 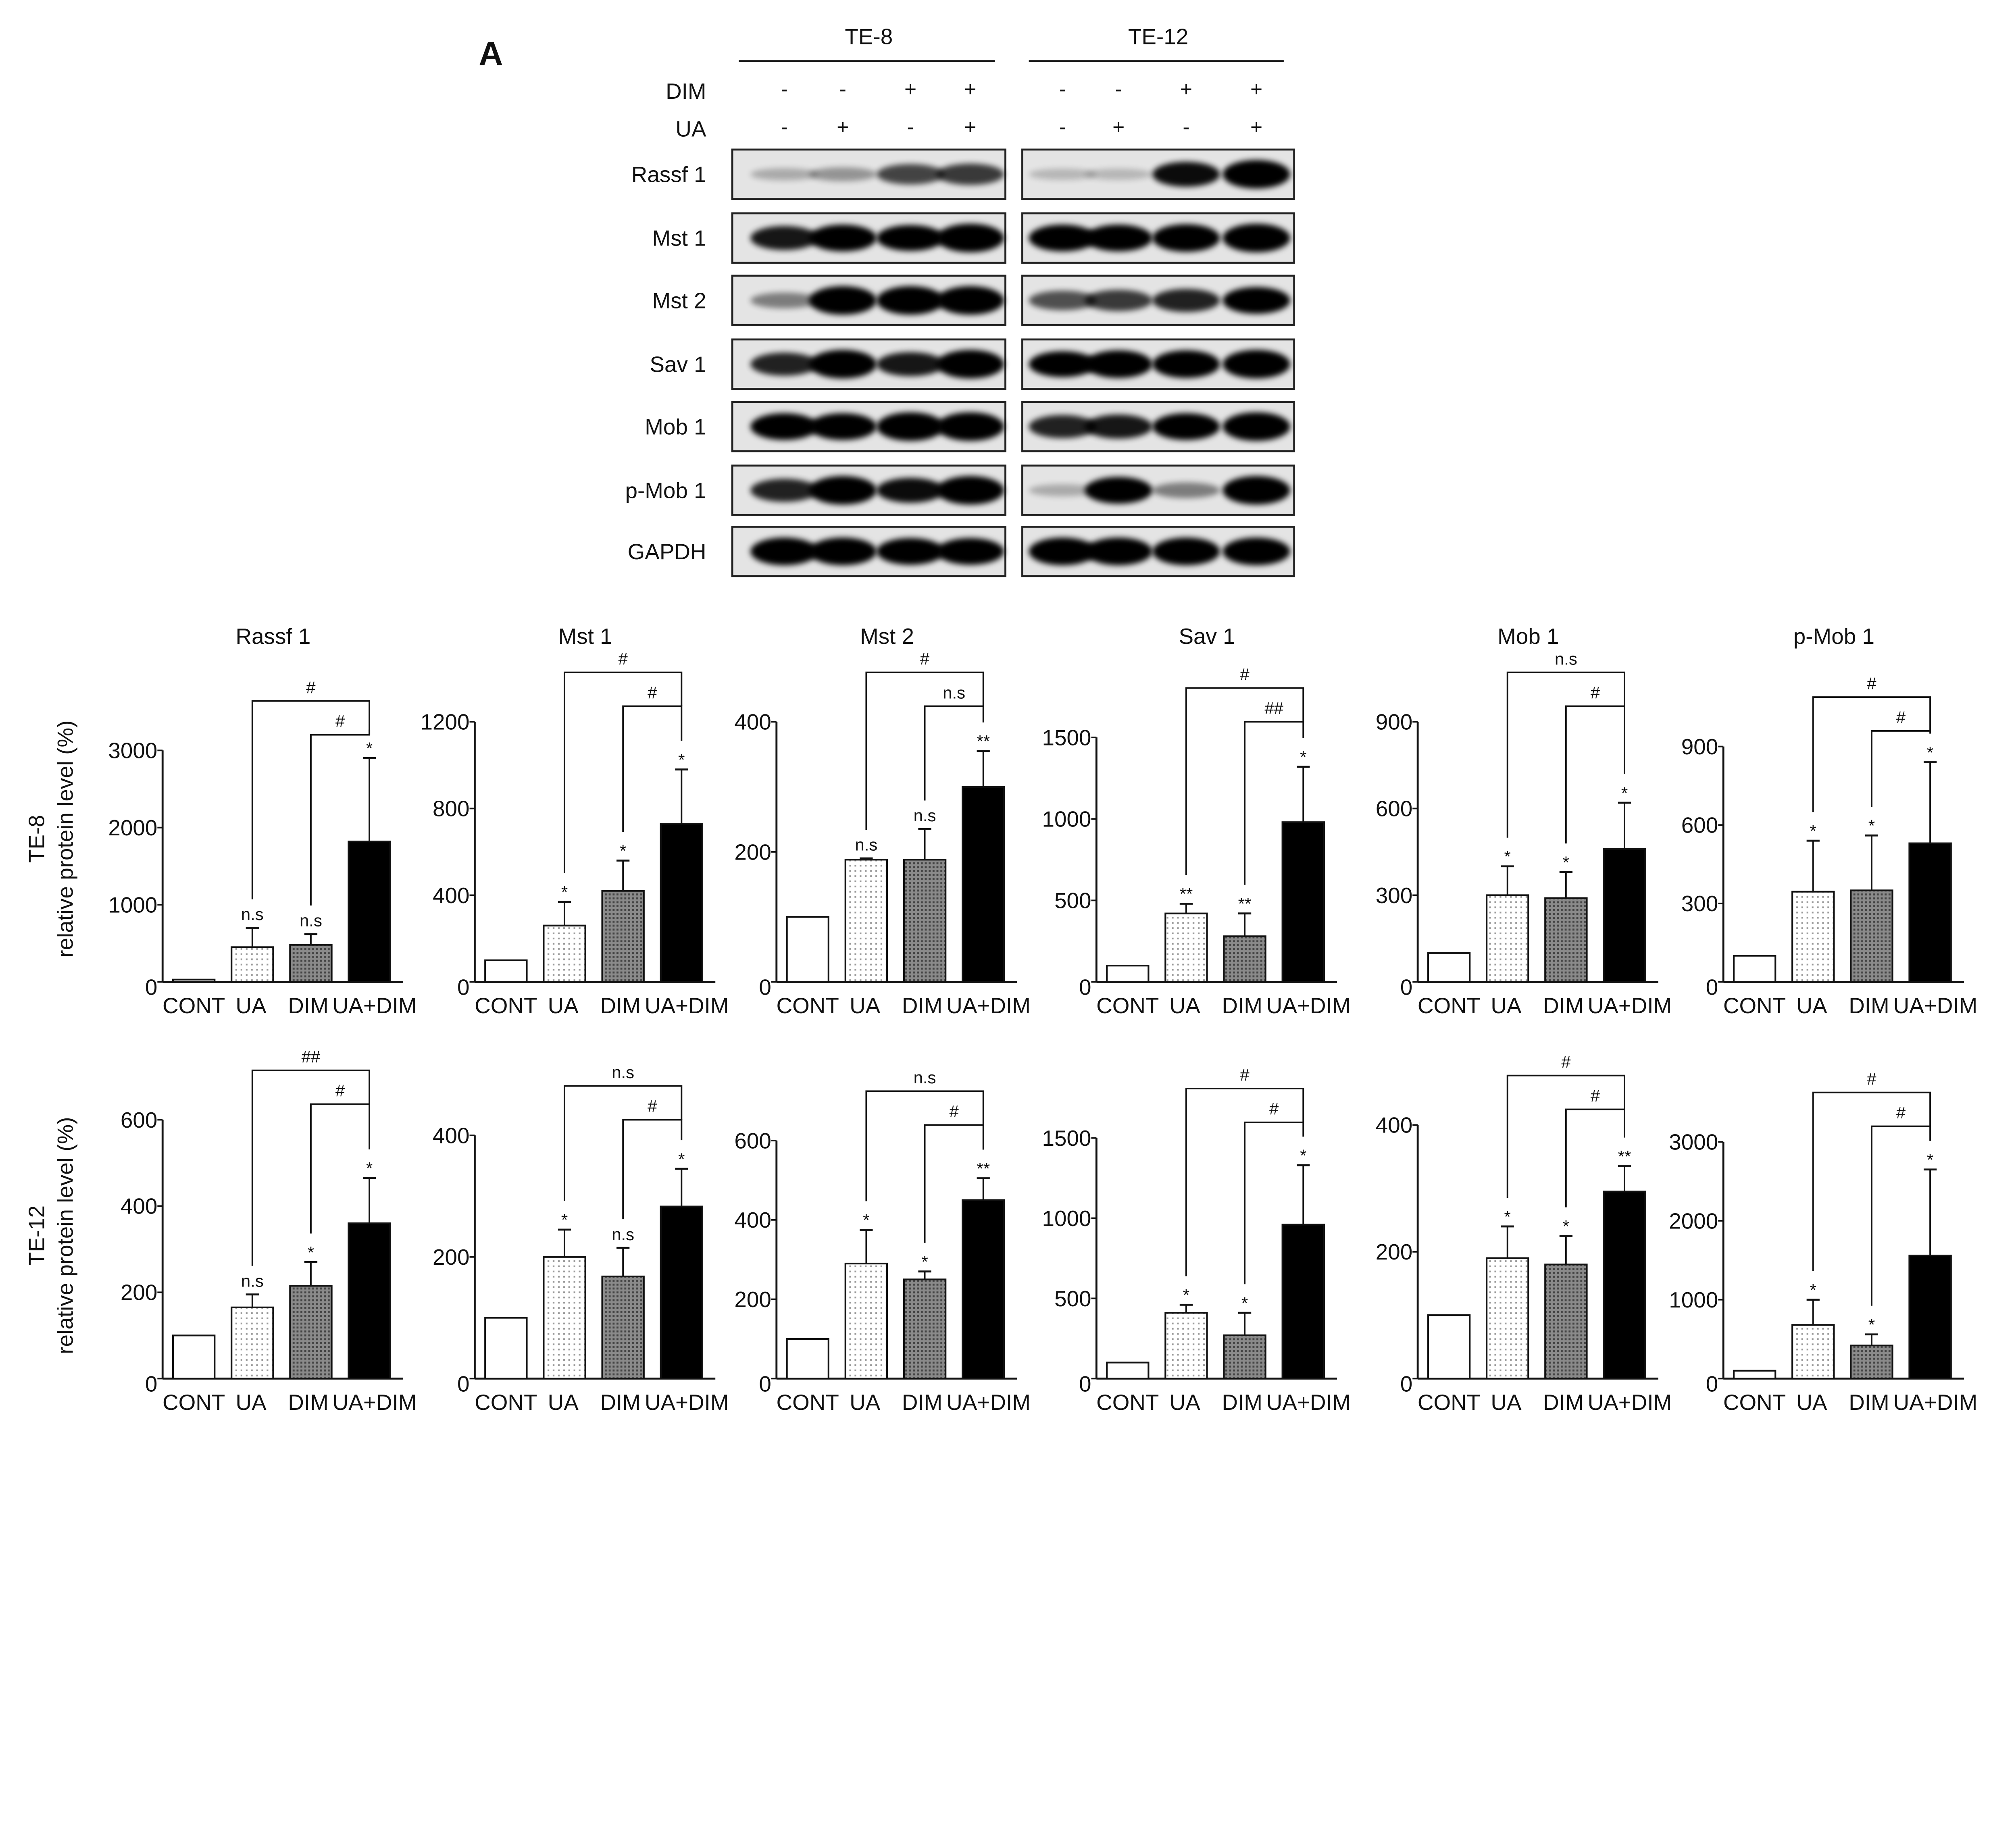 I want to click on bar-chart: Mob 1 0 300 600 900 CONT * UA * DIM * UA+DIM n.s #, so click(x=1524, y=821).